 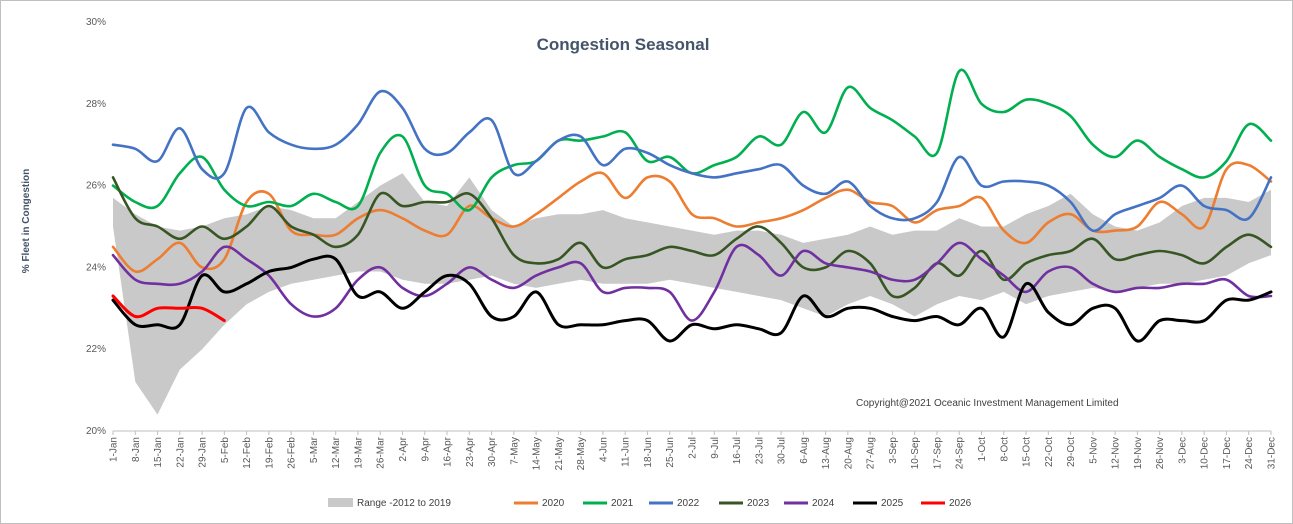 I want to click on legend-swatch-range, so click(x=340, y=502).